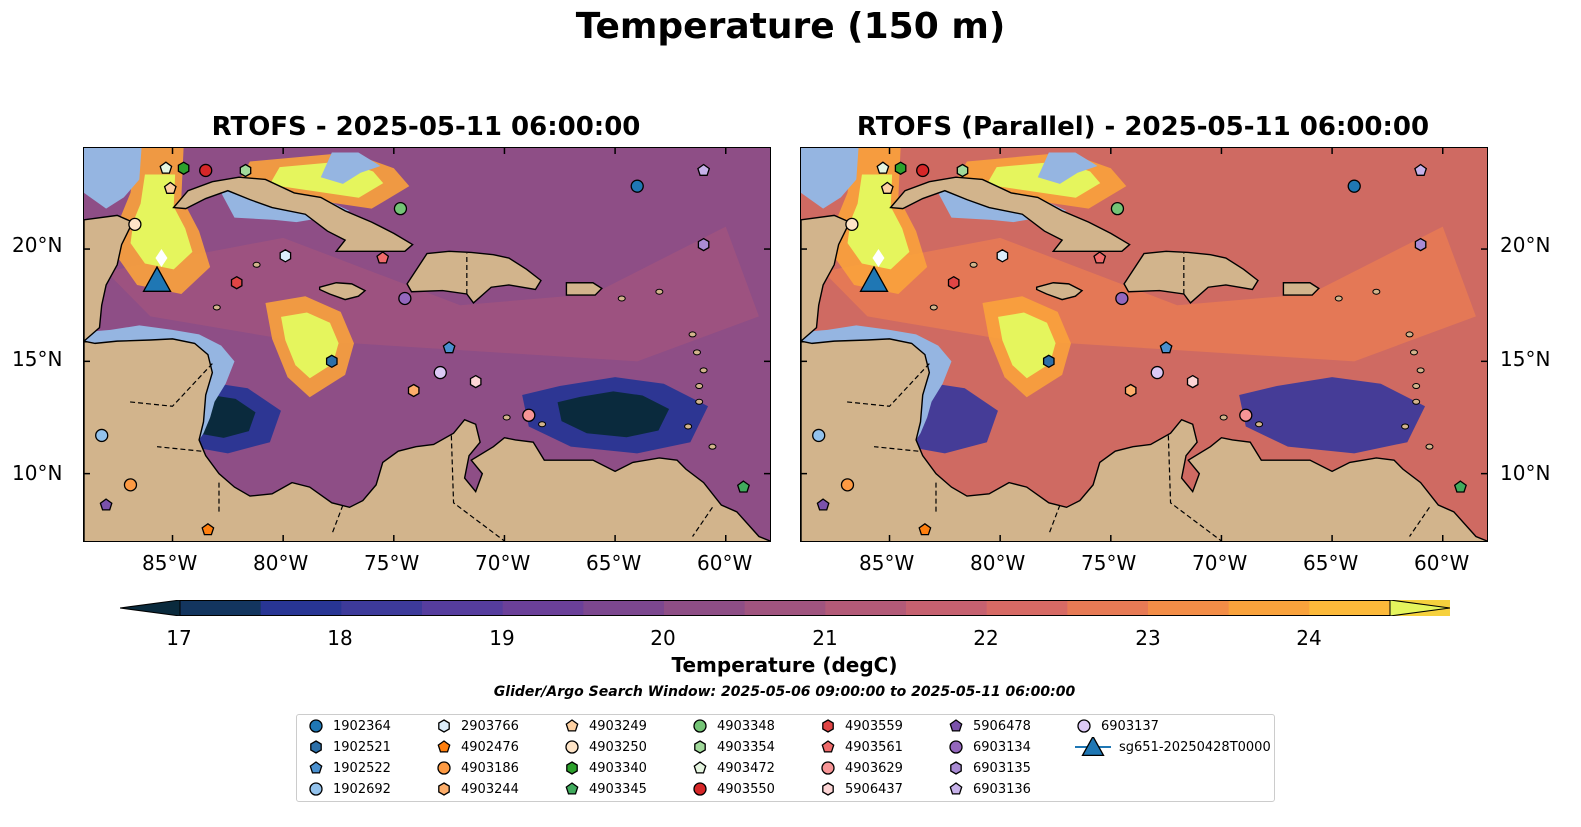 Image resolution: width=1581 pixels, height=827 pixels. I want to click on legend-entry-label: 4903561, so click(874, 747).